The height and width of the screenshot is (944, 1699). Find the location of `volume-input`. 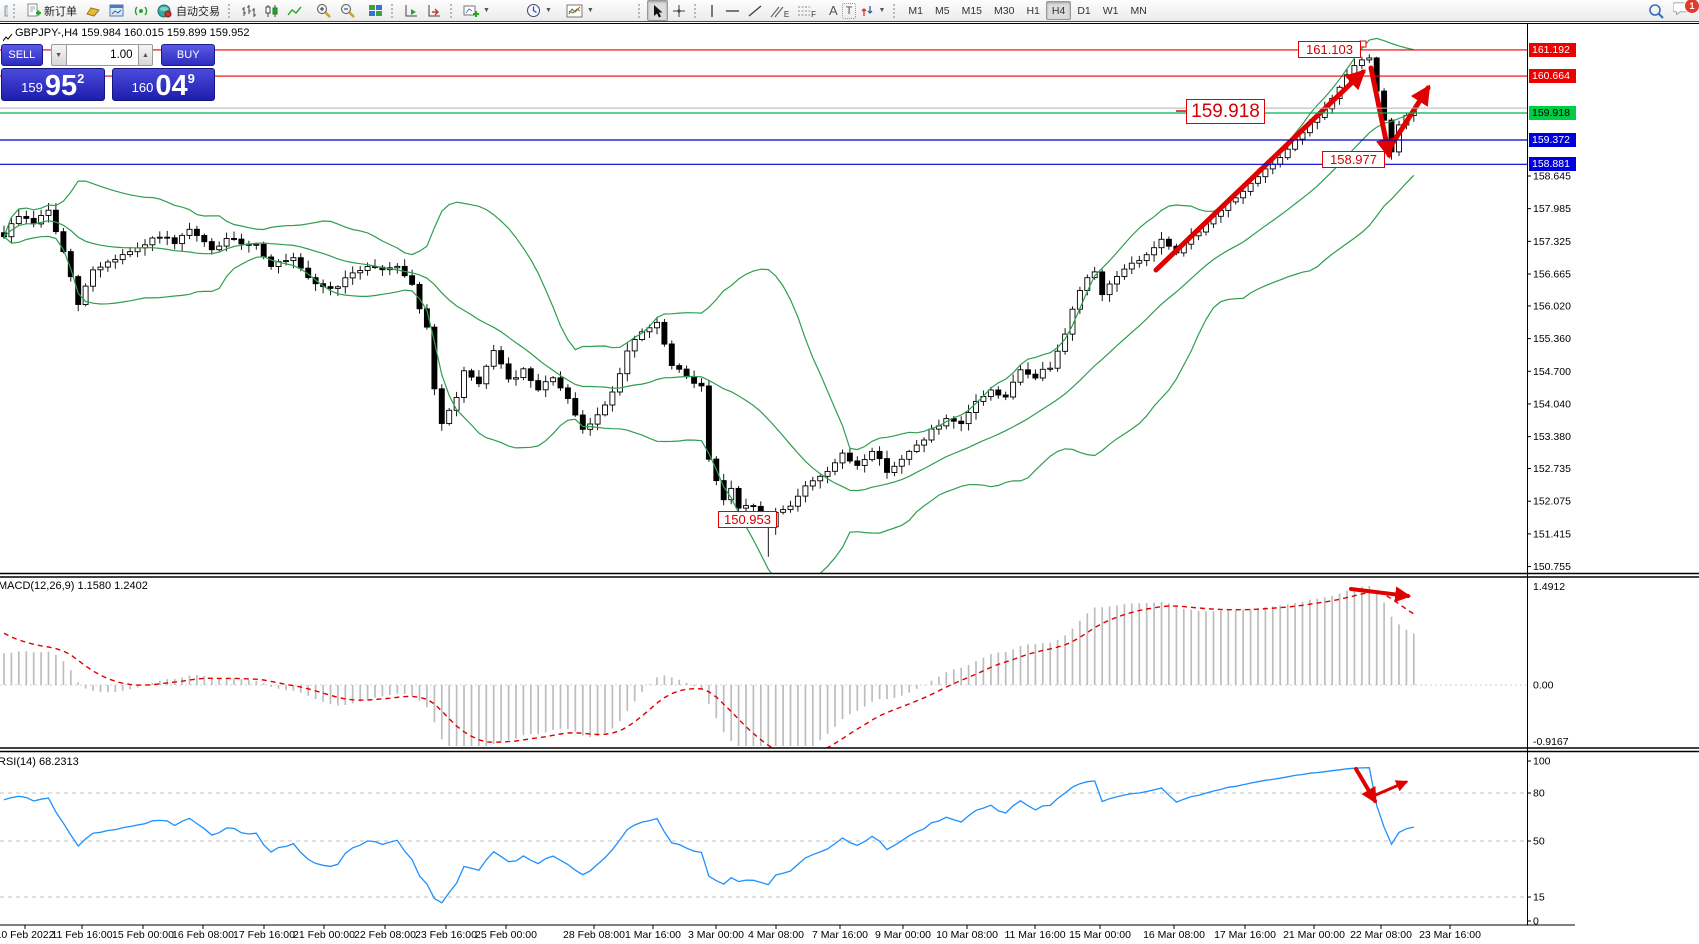

volume-input is located at coordinates (102, 55).